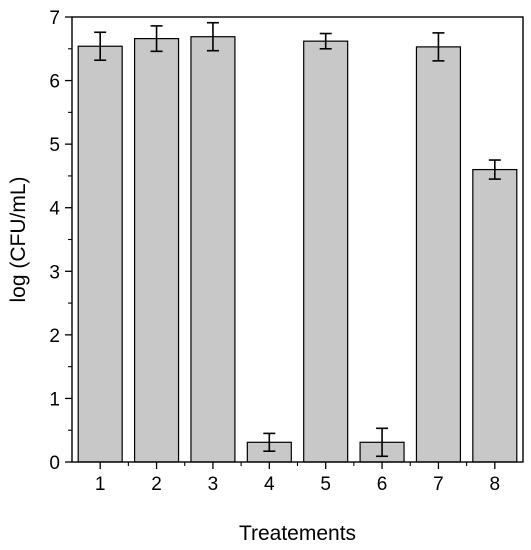 The height and width of the screenshot is (550, 531). Describe the element at coordinates (54, 145) in the screenshot. I see `y-tick-label-5: 5` at that location.